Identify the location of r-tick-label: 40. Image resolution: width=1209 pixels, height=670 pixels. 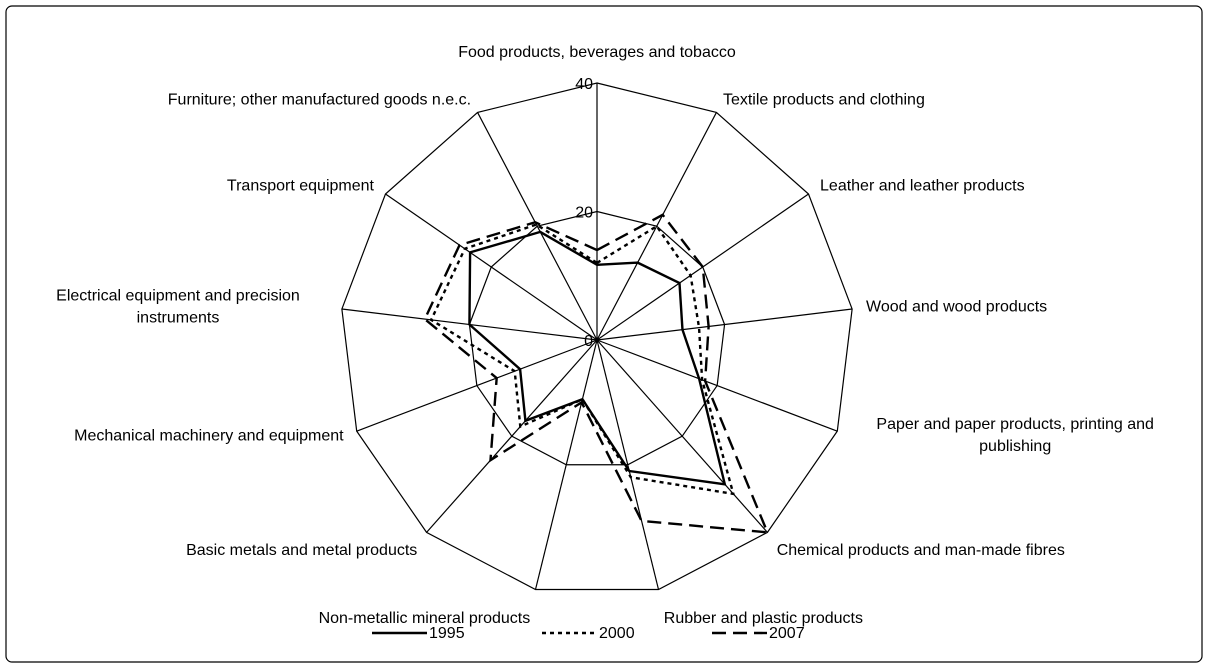
(584, 84).